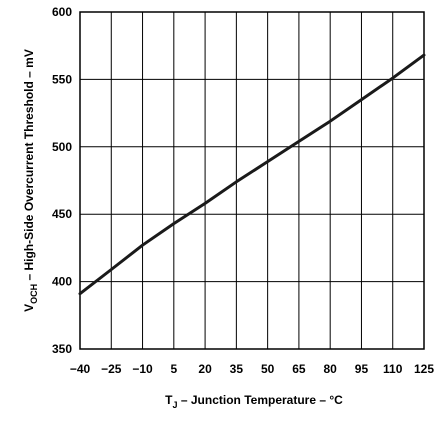 This screenshot has height=424, width=442. I want to click on x-axis-title: TJ – Junction Temperature – °C, so click(254, 401).